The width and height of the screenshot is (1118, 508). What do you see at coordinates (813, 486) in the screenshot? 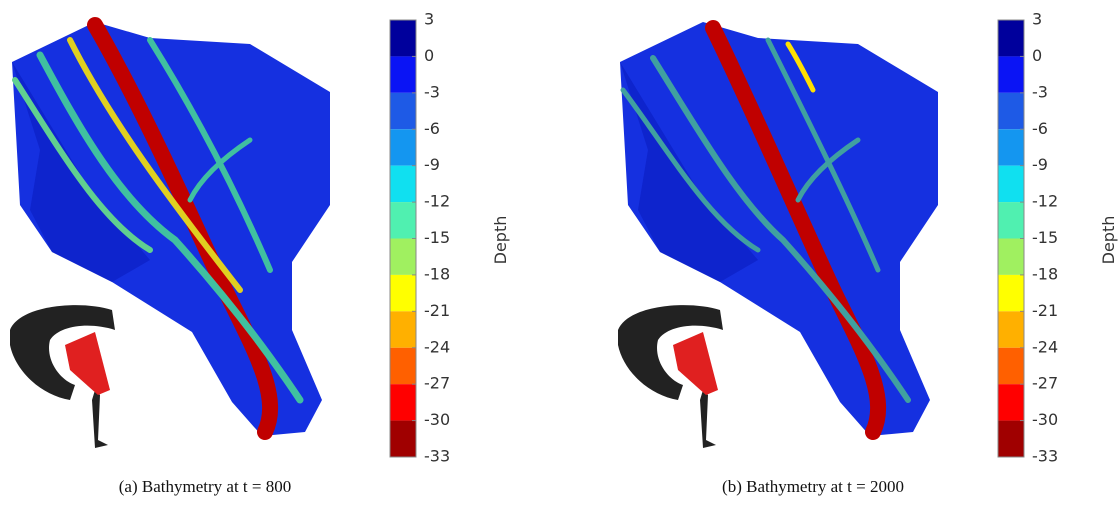
I see `caption: (b) Bathymetry at t = 2000` at bounding box center [813, 486].